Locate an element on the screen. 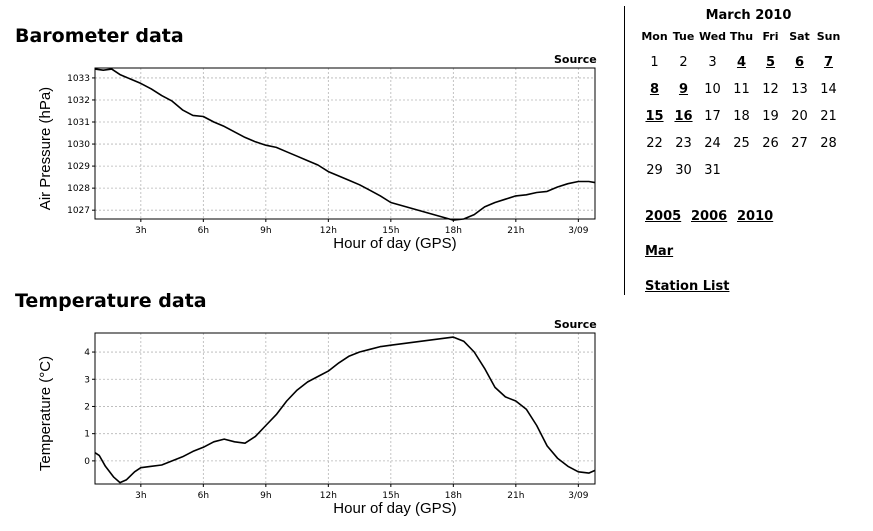  calendar-day-15: 15 is located at coordinates (654, 116).